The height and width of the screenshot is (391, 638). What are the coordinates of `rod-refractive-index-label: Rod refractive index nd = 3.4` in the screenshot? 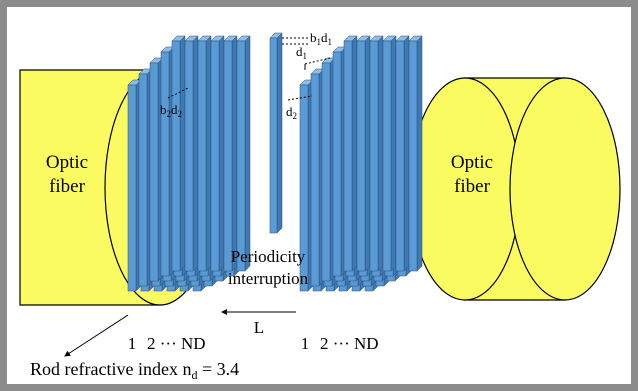 It's located at (134, 370).